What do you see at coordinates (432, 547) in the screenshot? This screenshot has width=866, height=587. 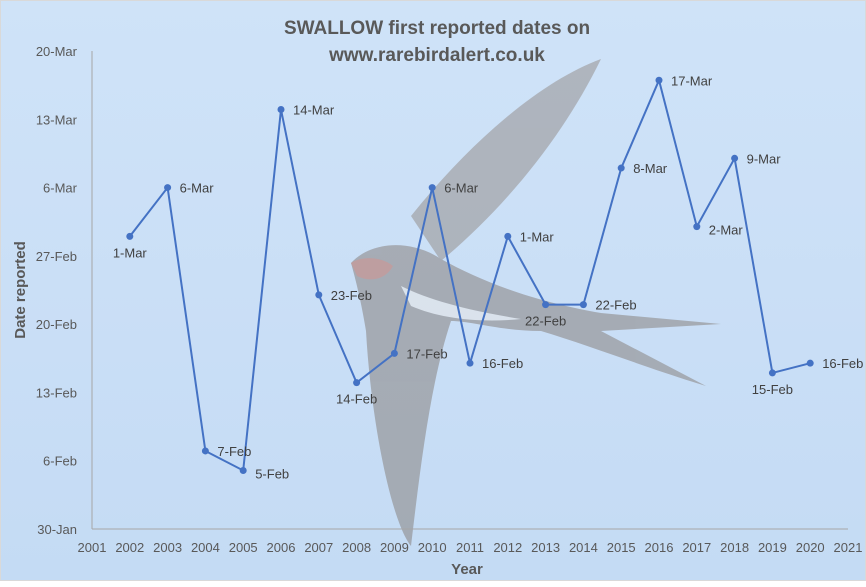 I see `x-tick-label: 2010` at bounding box center [432, 547].